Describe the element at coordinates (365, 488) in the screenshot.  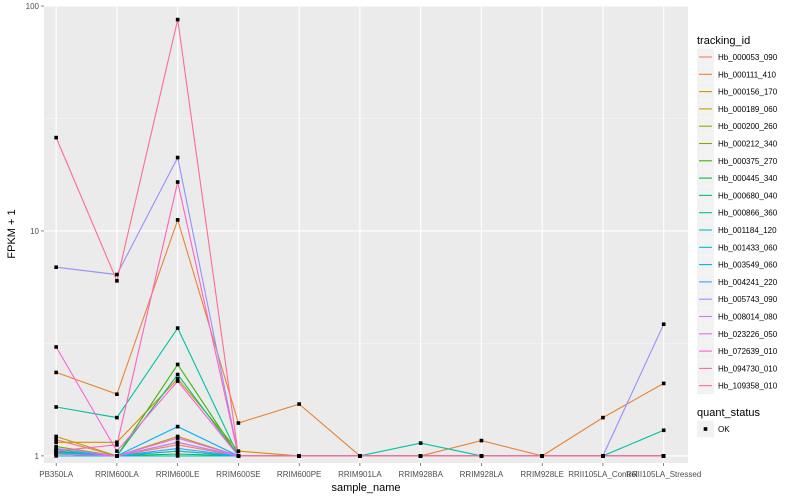
I see `x-axis-title: sample_name` at that location.